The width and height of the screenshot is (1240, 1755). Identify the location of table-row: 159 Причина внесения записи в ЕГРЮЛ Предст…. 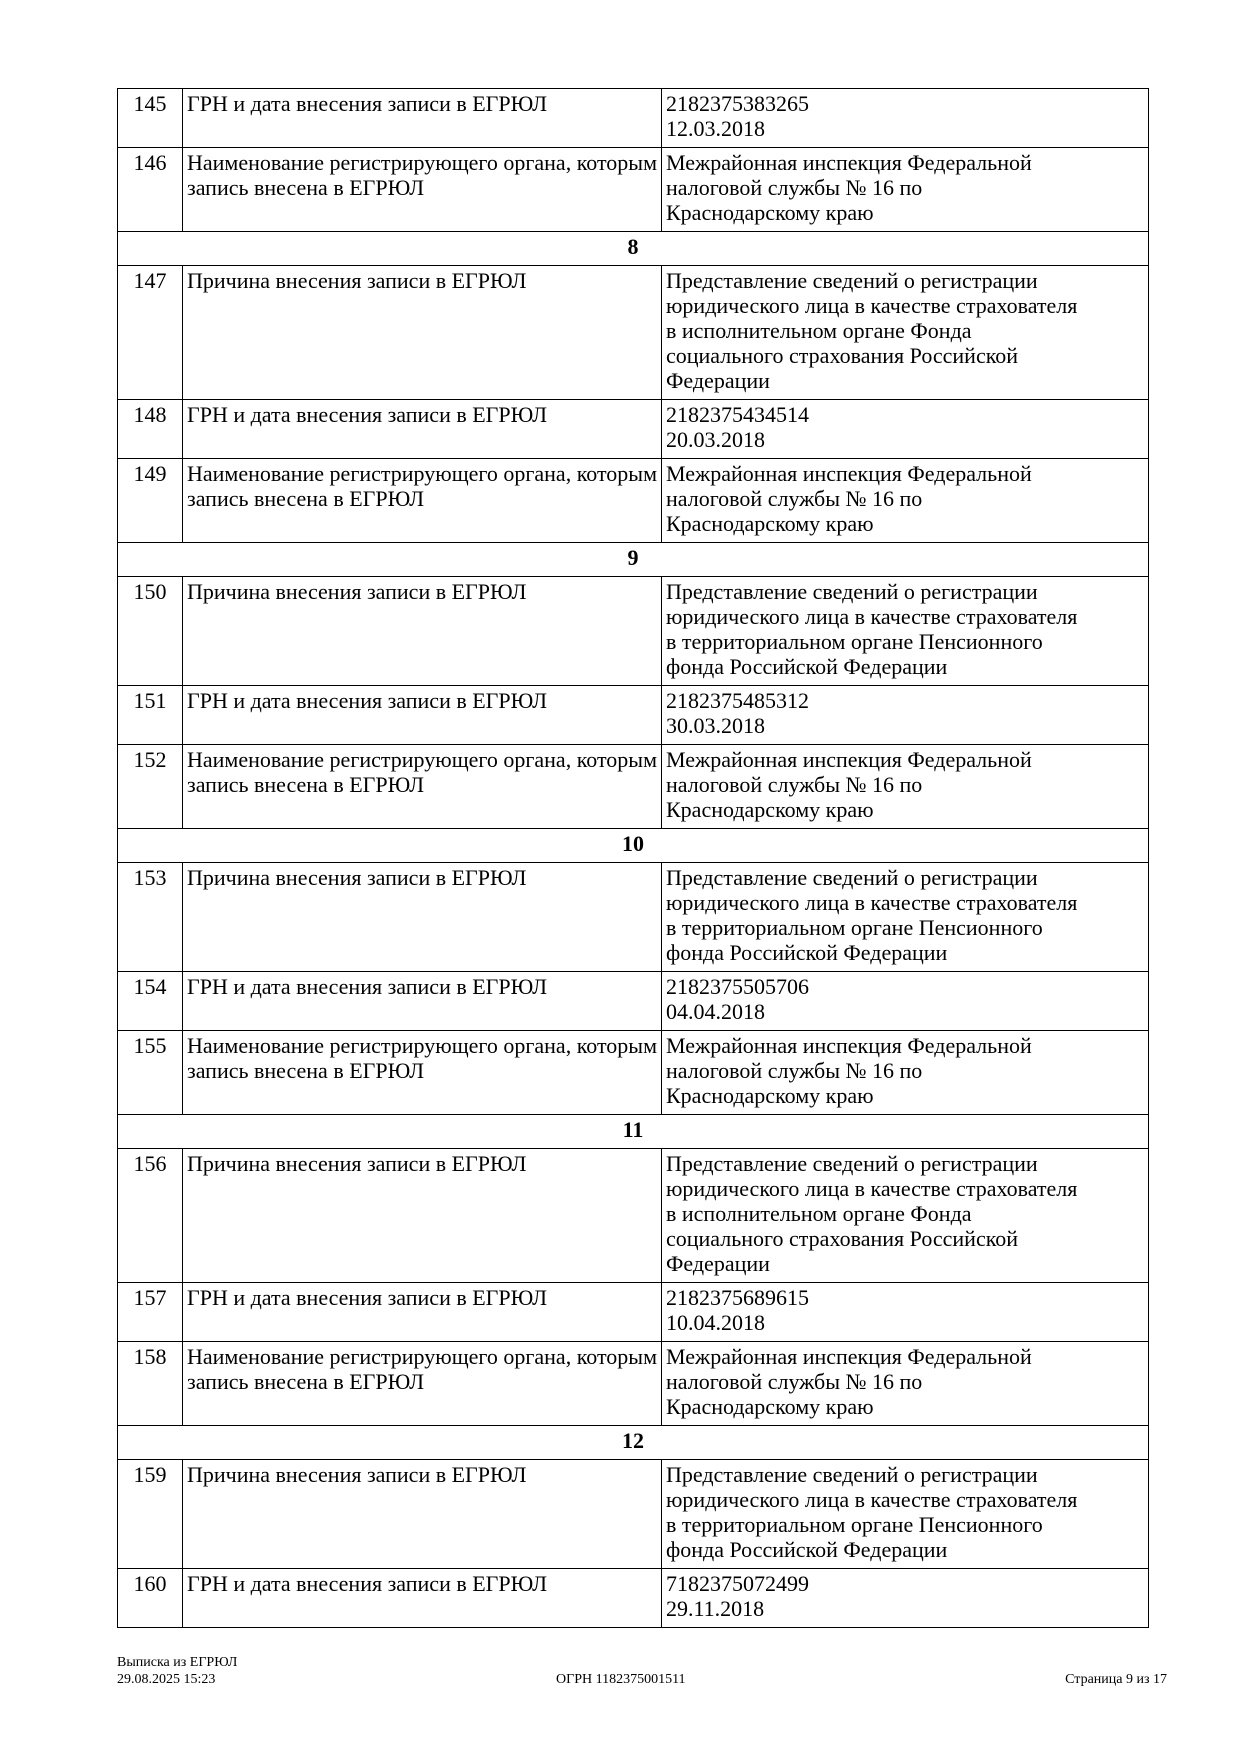
(633, 1514).